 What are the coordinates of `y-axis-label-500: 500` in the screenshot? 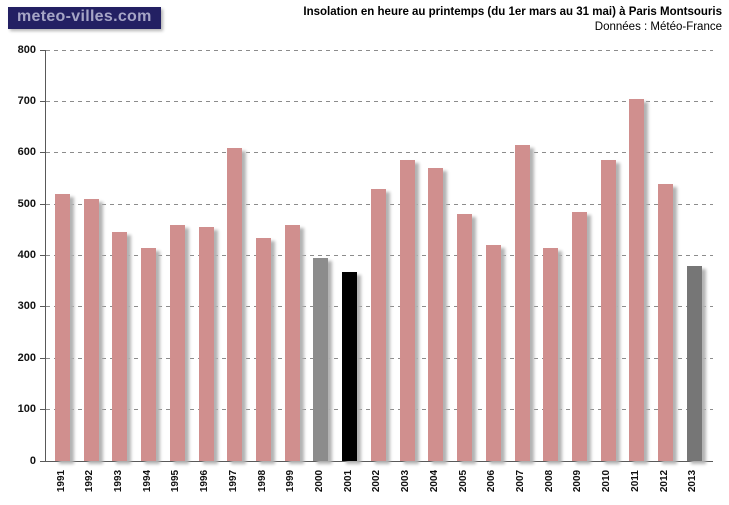 It's located at (26, 203).